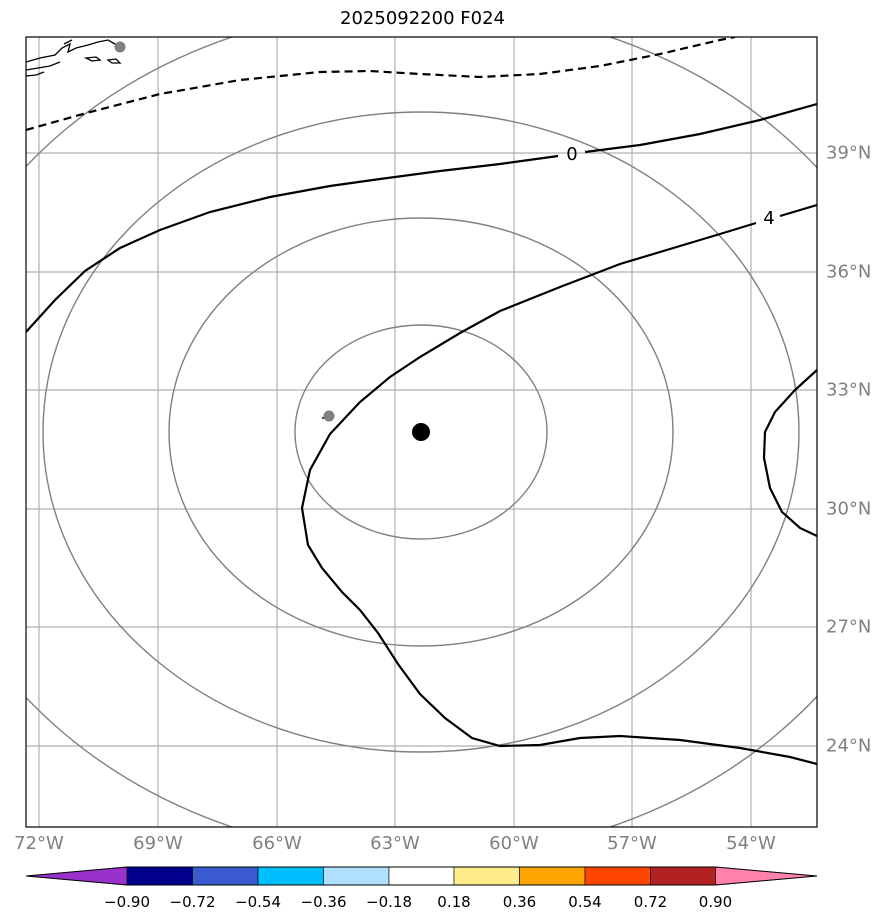 Image resolution: width=887 pixels, height=924 pixels. I want to click on colorbar-tick-label: −0.54, so click(258, 902).